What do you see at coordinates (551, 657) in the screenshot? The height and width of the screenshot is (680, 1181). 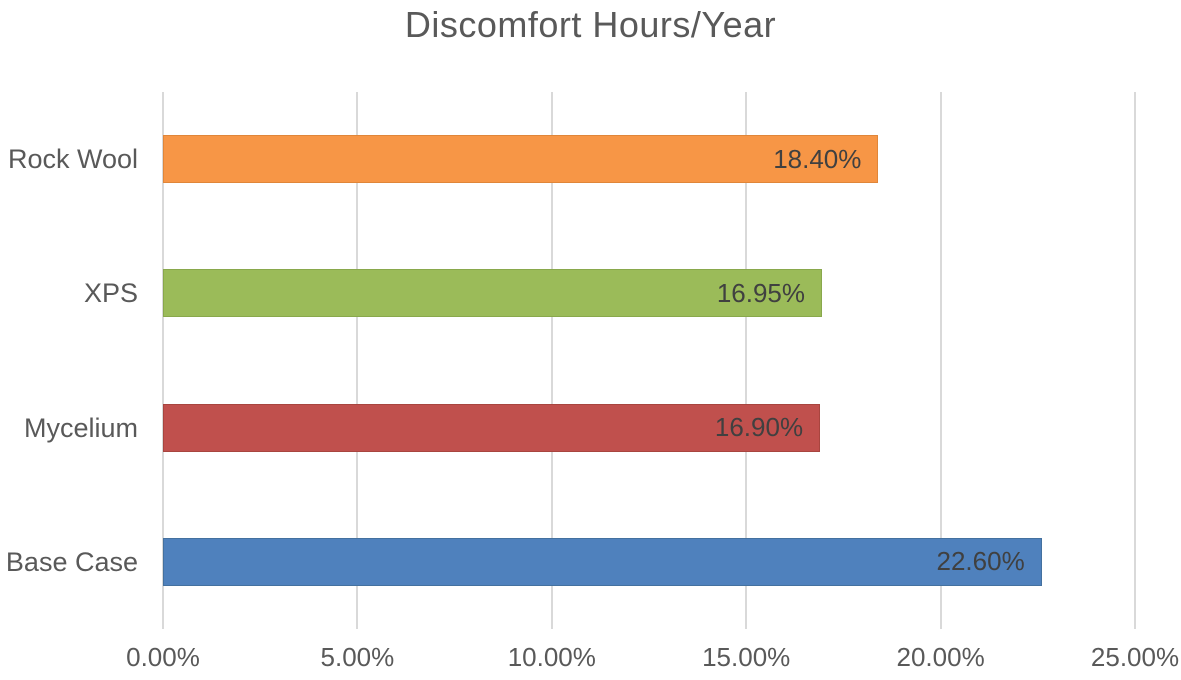 I see `x-axis-tick-label: 10.00%` at bounding box center [551, 657].